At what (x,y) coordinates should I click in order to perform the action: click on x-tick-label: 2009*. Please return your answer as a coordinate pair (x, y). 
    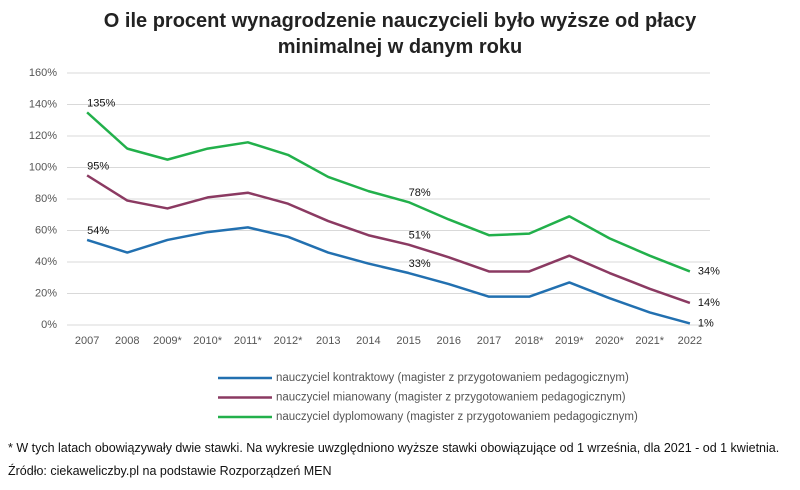
    Looking at the image, I should click on (167, 341).